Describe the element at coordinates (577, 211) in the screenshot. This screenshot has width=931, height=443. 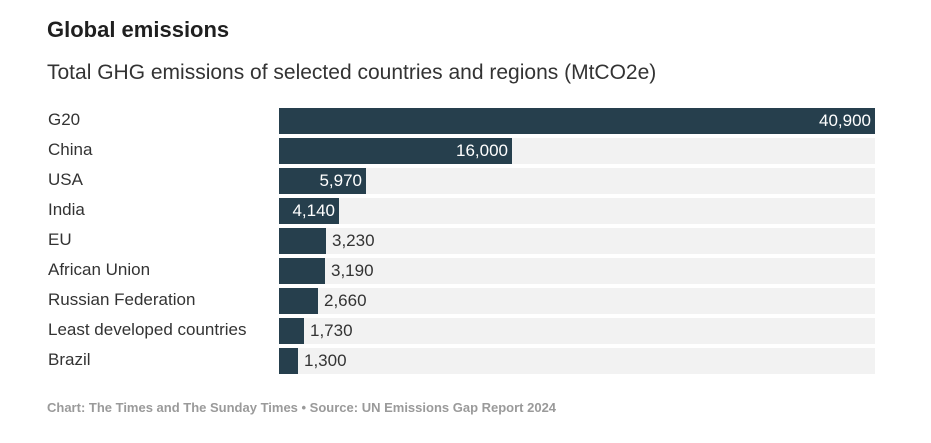
I see `bar-track: 4,140` at that location.